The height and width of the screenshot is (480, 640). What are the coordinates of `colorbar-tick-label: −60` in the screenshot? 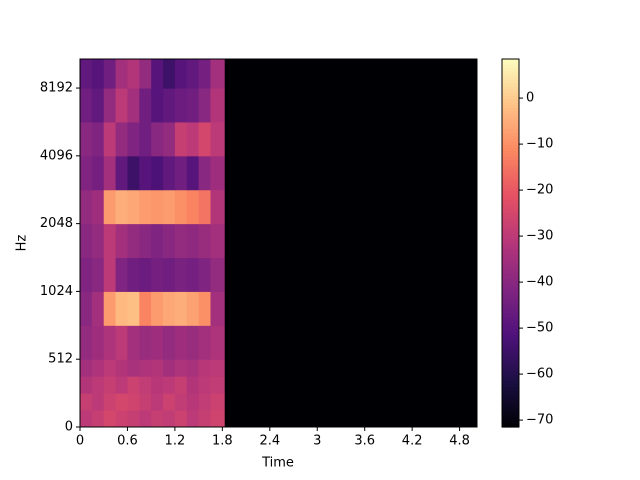 It's located at (539, 374).